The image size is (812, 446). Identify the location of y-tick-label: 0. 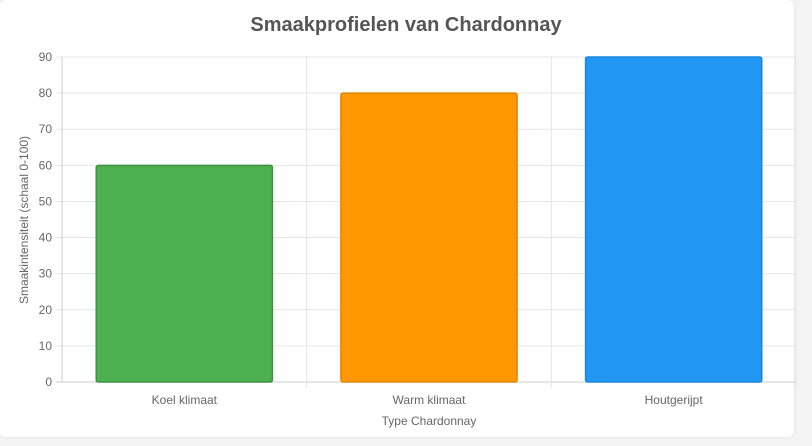
(48, 382).